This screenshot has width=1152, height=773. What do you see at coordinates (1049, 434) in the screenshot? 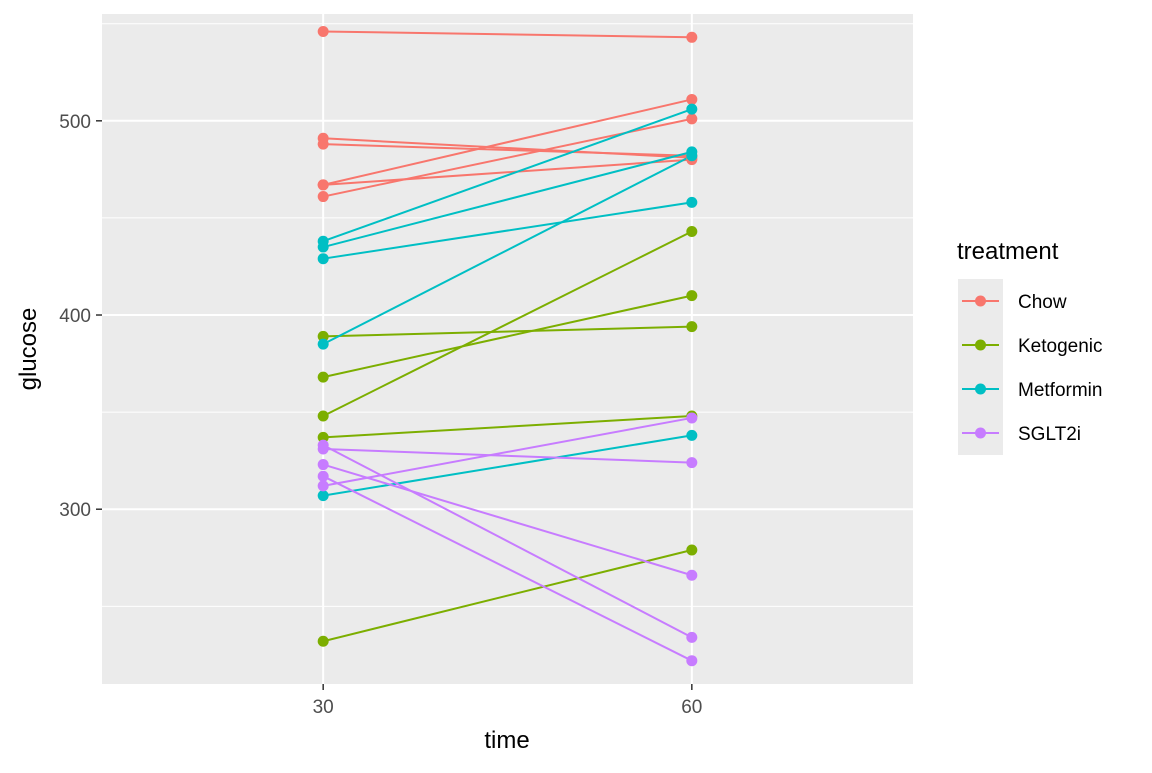
I see `legend-label: SGLT2i` at bounding box center [1049, 434].